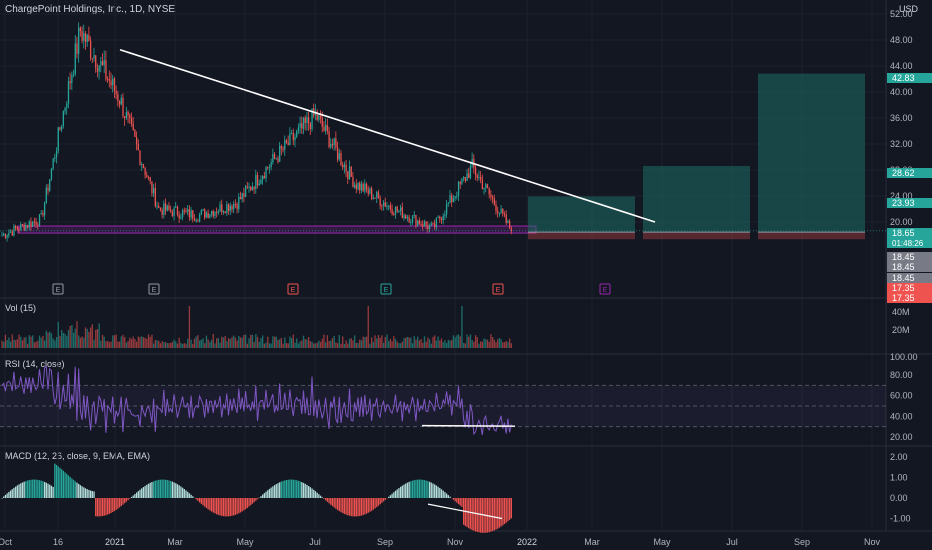  I want to click on rsi-pane-label: RSI (14, close), so click(35, 364).